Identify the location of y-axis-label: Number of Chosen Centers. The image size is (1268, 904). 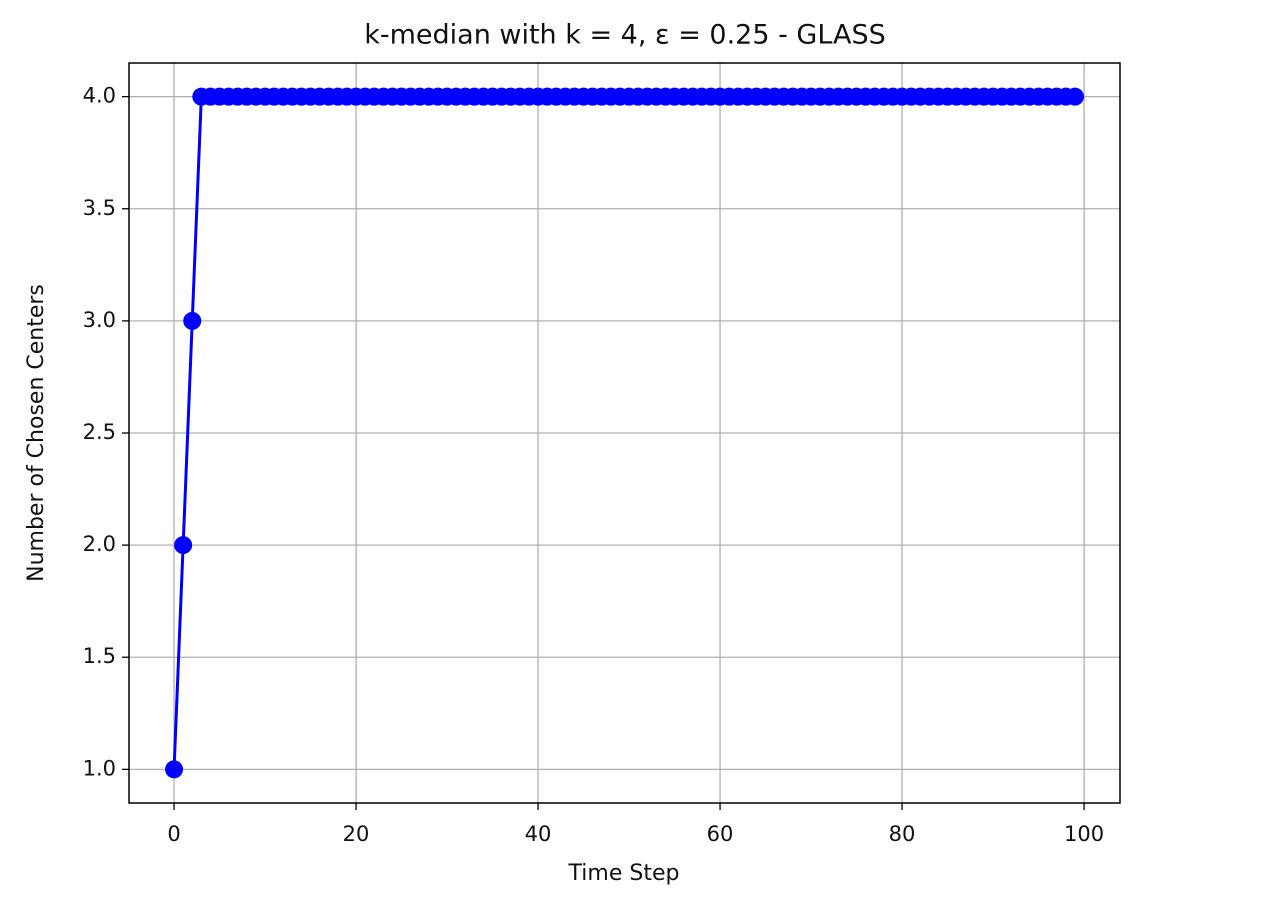
(36, 433).